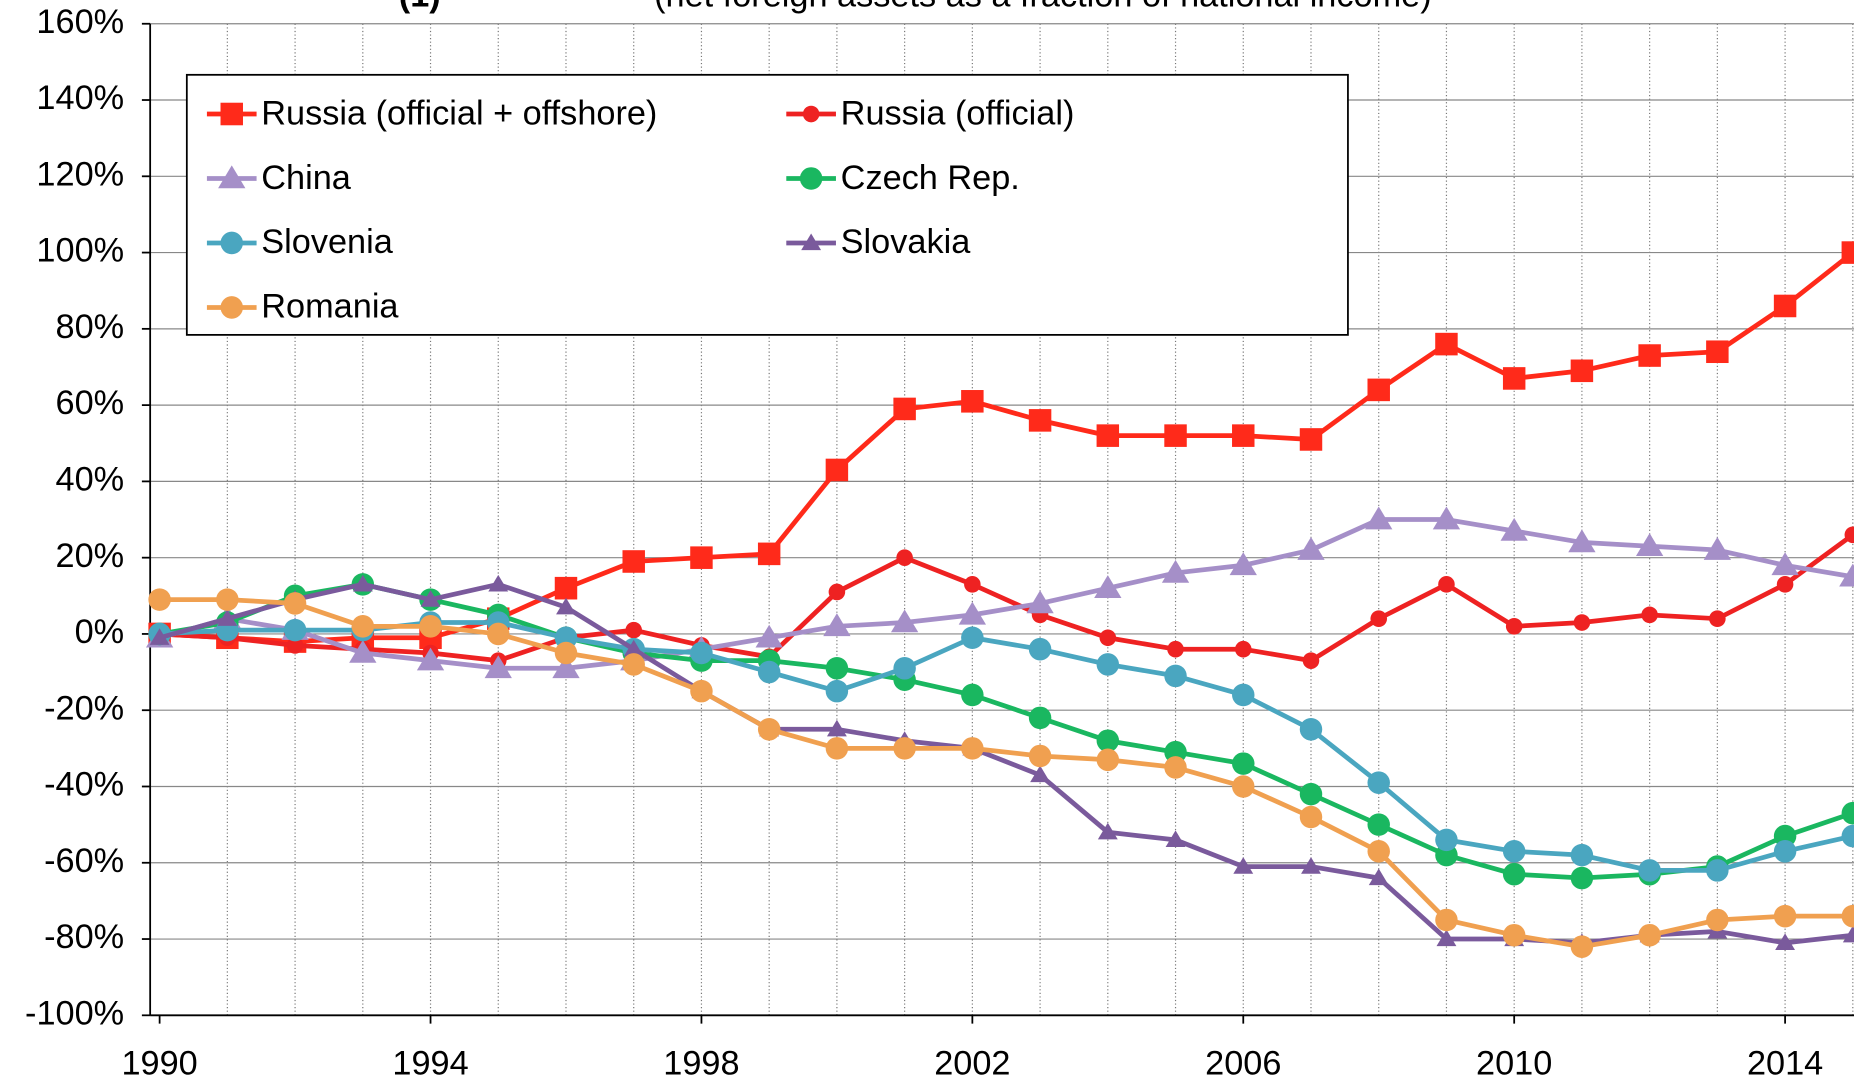  I want to click on legend-label: Slovakia, so click(906, 242).